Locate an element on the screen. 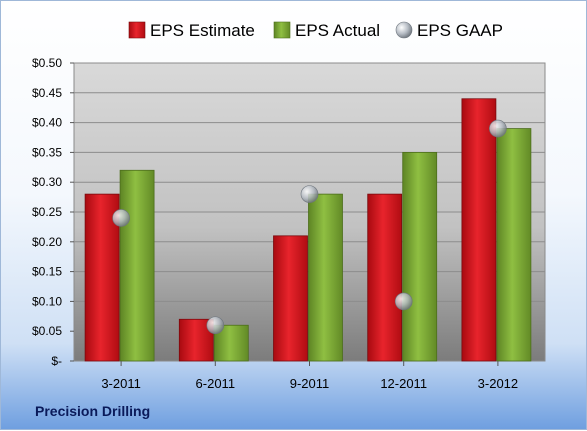 The image size is (587, 431). y-tick-label: $0.45 is located at coordinates (47, 93).